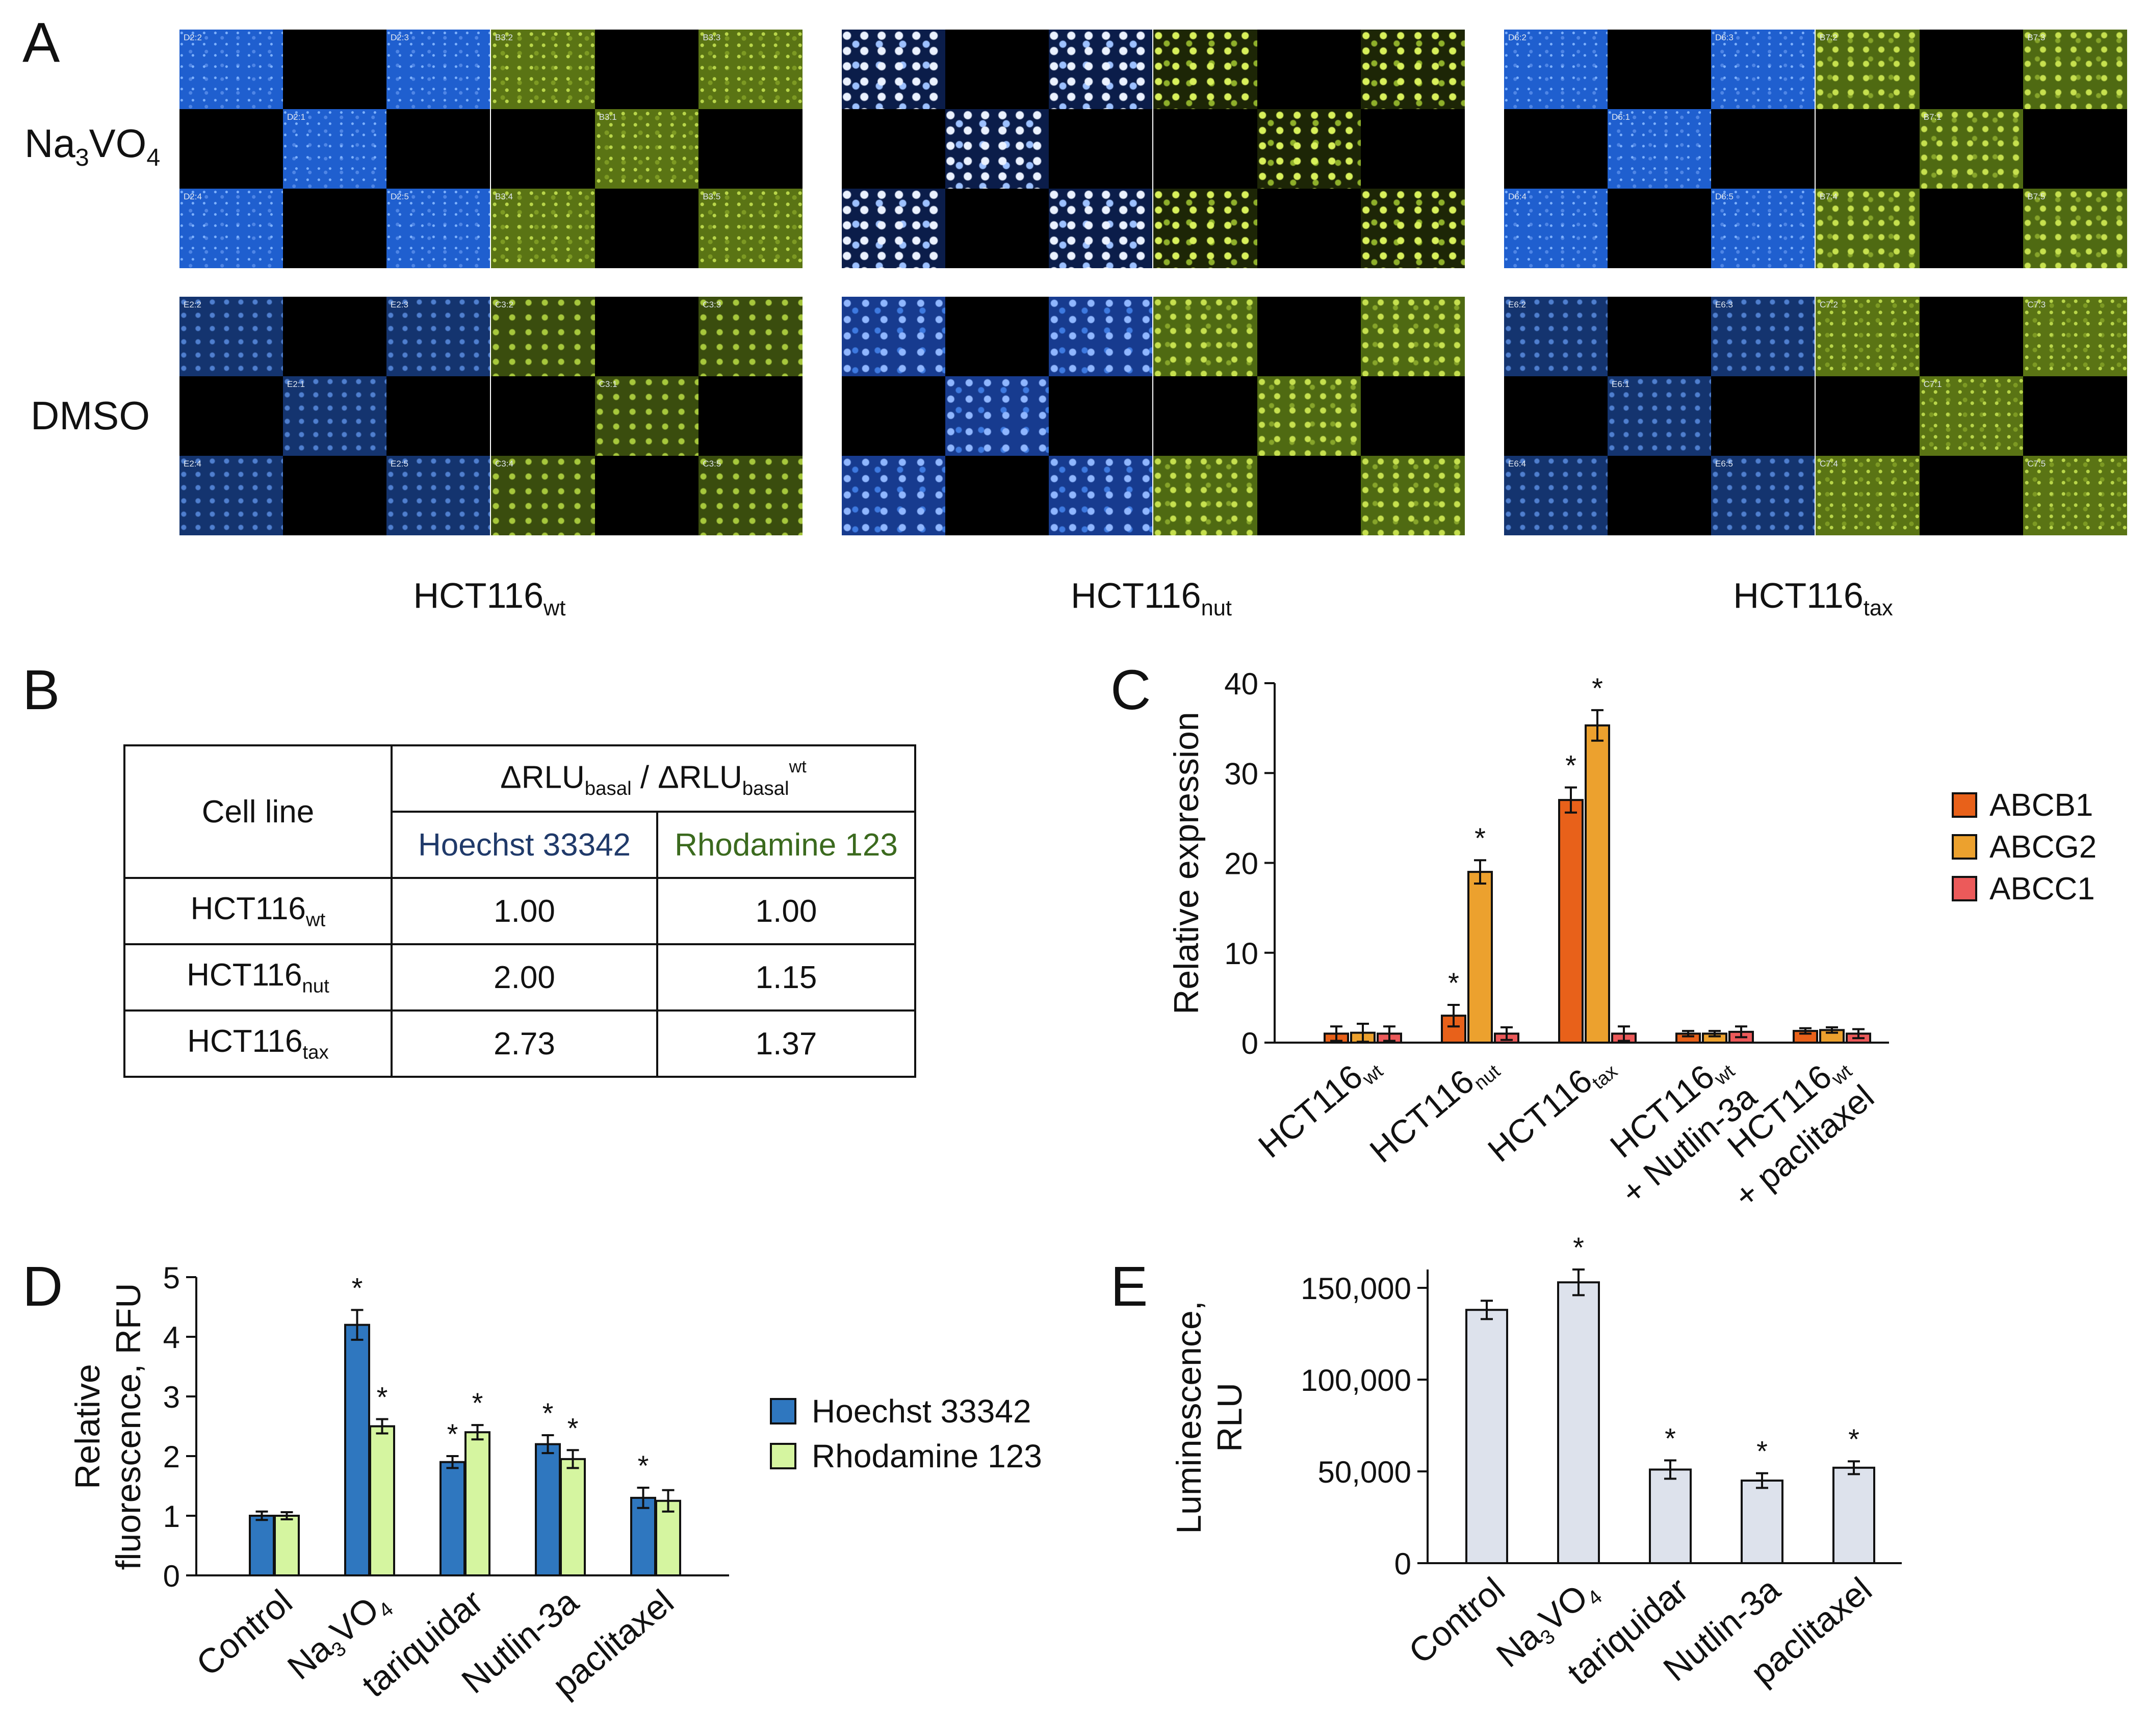  Describe the element at coordinates (1763, 496) in the screenshot. I see `micrograph-tile: E6:5` at that location.